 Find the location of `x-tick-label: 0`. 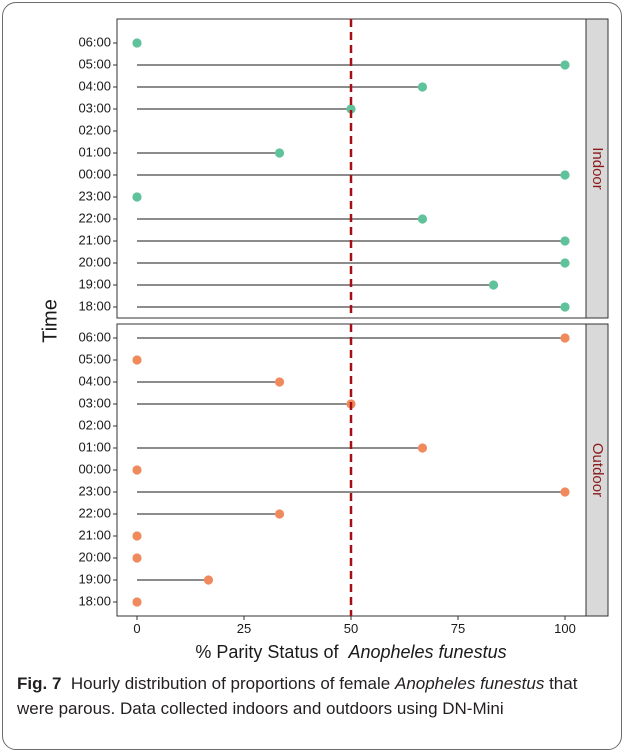

x-tick-label: 0 is located at coordinates (136, 628).